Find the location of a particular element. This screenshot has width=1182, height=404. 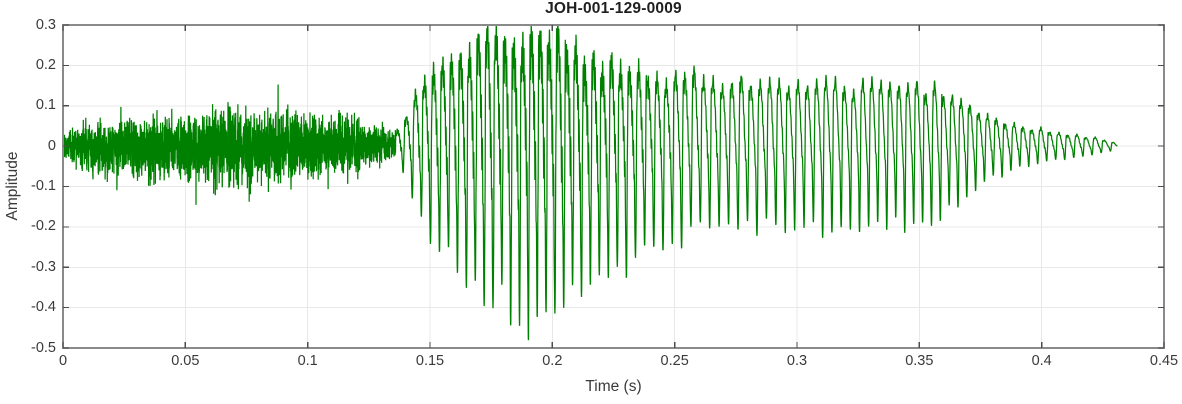

x-tick-label: 0 is located at coordinates (63, 361).